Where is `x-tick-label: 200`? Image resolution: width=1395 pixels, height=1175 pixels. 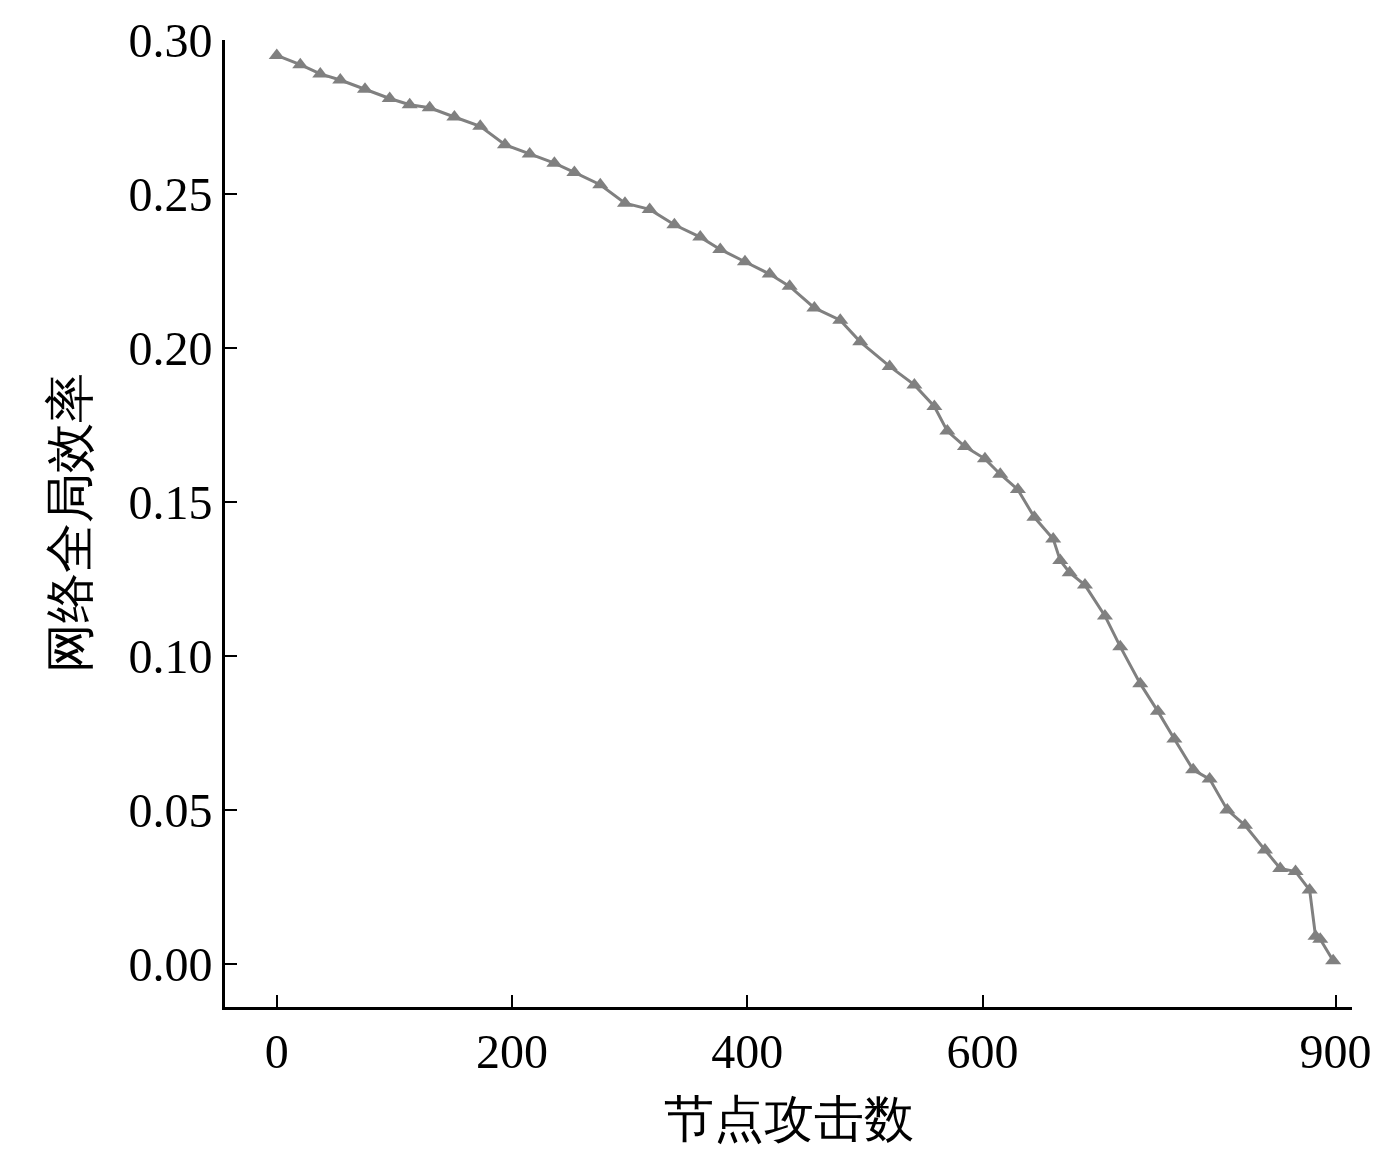
x-tick-label: 200 is located at coordinates (512, 1051).